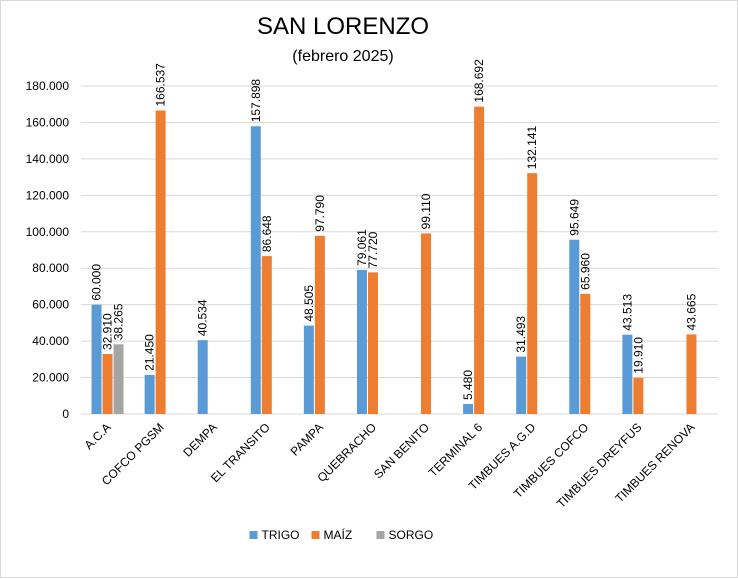 This screenshot has height=579, width=738. I want to click on data-label: 31.493, so click(521, 334).